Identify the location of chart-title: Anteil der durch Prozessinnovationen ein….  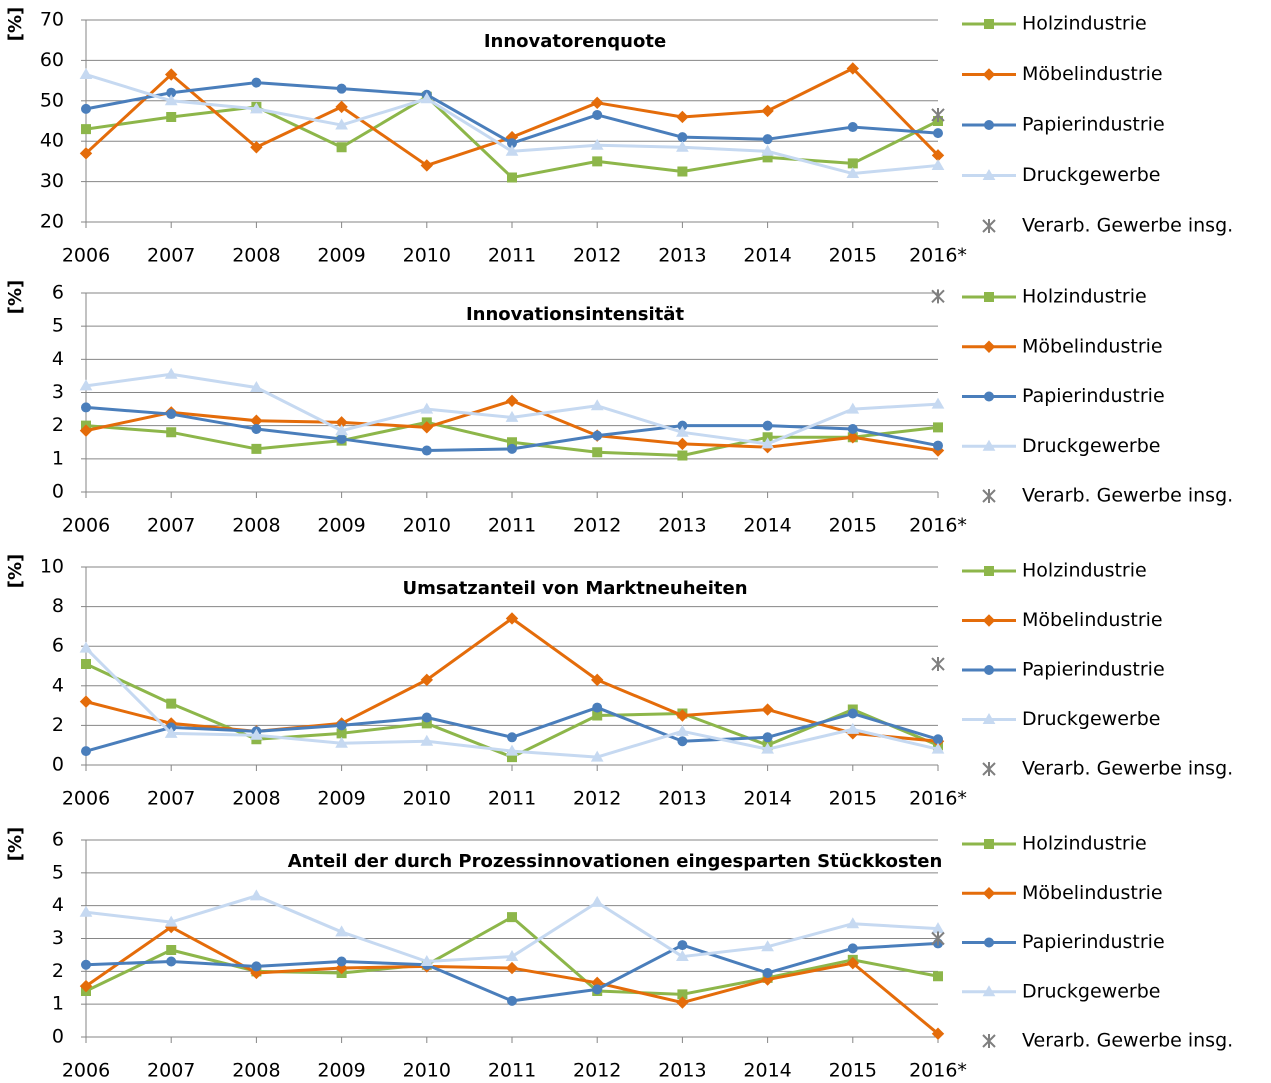
(615, 861).